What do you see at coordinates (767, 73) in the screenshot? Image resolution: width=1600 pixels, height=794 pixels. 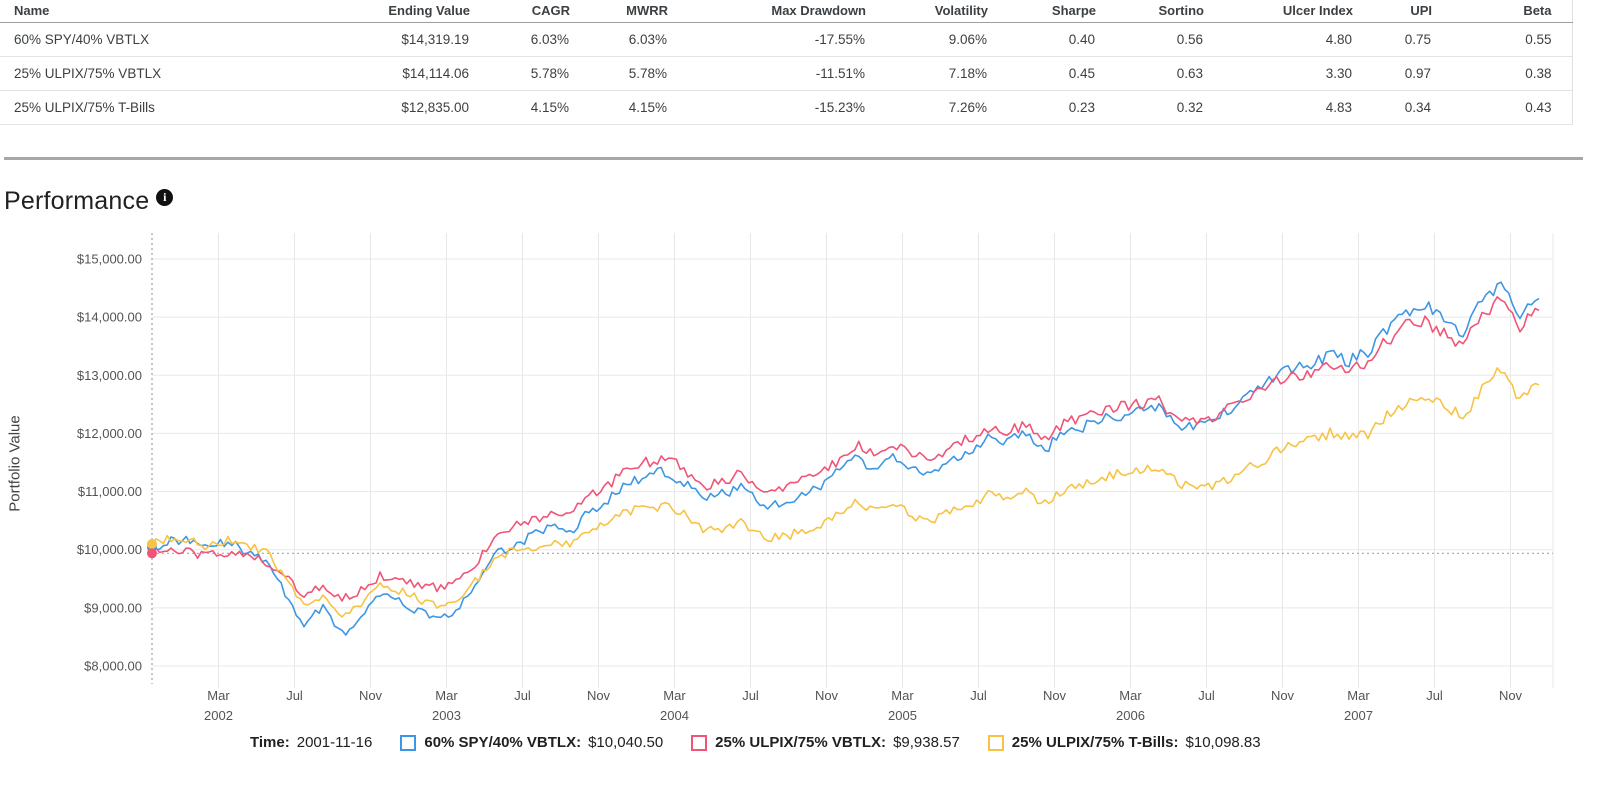 I see `max-drawdown: -11.51%` at bounding box center [767, 73].